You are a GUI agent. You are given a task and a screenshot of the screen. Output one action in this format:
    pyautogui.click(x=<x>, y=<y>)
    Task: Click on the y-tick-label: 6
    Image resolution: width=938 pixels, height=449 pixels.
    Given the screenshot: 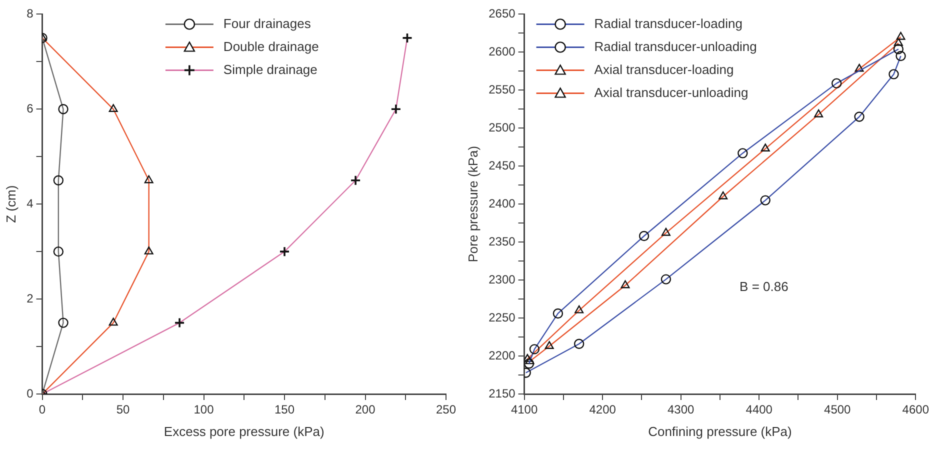 What is the action you would take?
    pyautogui.click(x=30, y=108)
    